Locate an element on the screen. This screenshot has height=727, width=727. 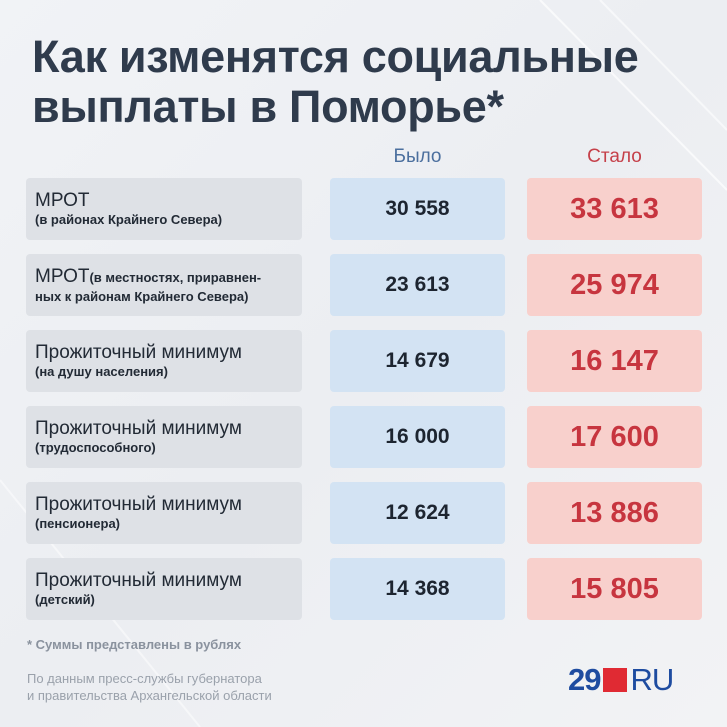
row-label-sub: (в районах Крайнего Севера) is located at coordinates (129, 219).